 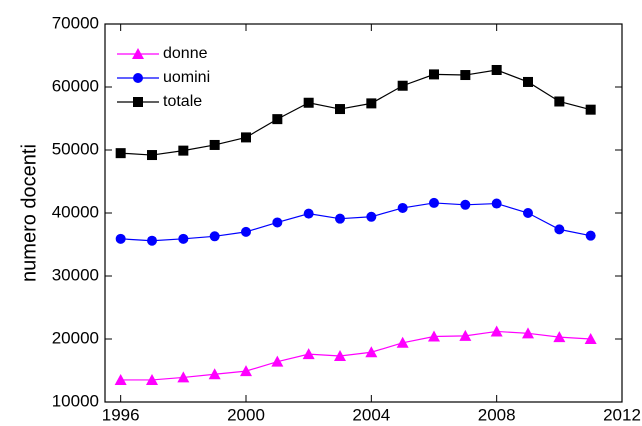 I want to click on y-tick-label: 70000, so click(x=75, y=22).